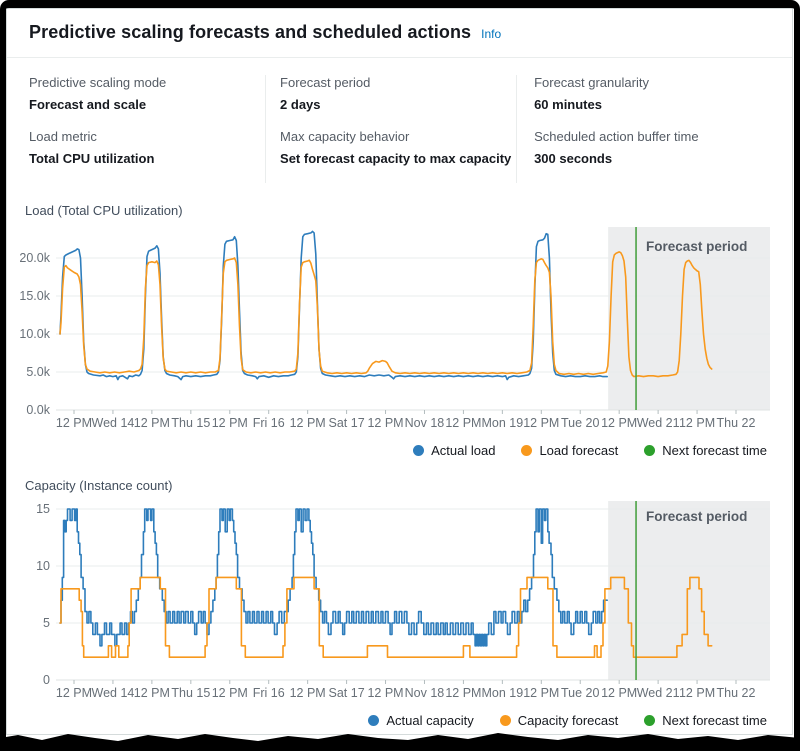  What do you see at coordinates (398, 93) in the screenshot?
I see `field-forecast-period: Forecast period 2 days` at bounding box center [398, 93].